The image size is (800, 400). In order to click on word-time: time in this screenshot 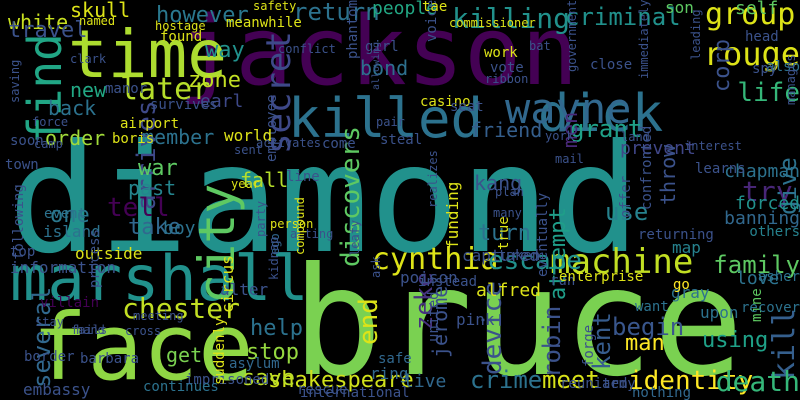, I will do `click(147, 54)`.